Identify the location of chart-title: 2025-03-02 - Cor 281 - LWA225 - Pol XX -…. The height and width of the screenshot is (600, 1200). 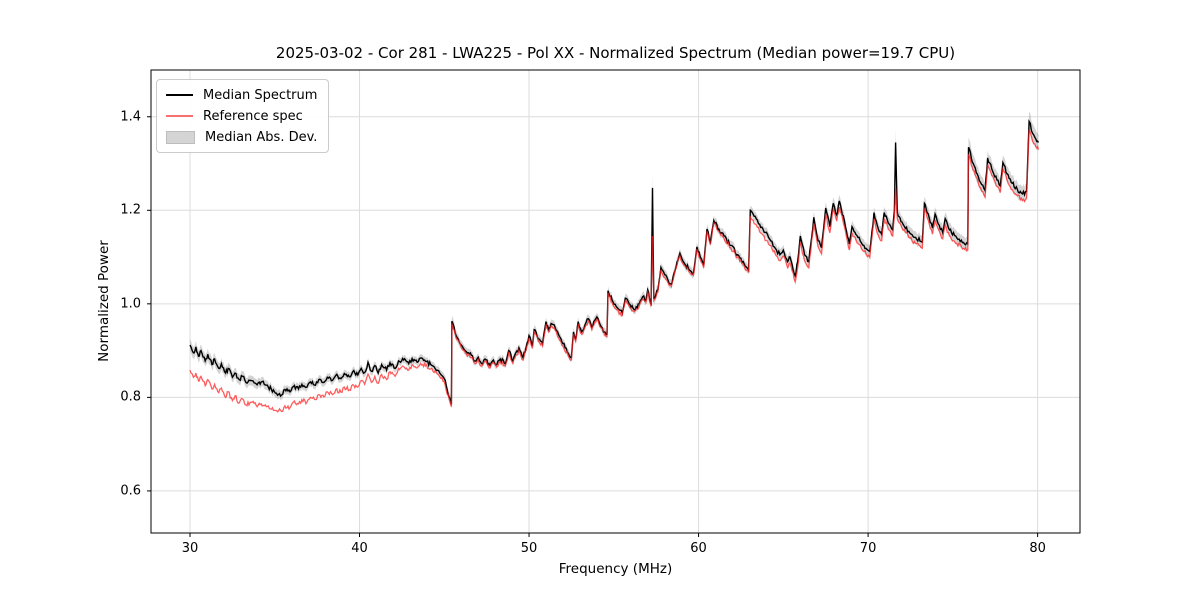
(615, 53).